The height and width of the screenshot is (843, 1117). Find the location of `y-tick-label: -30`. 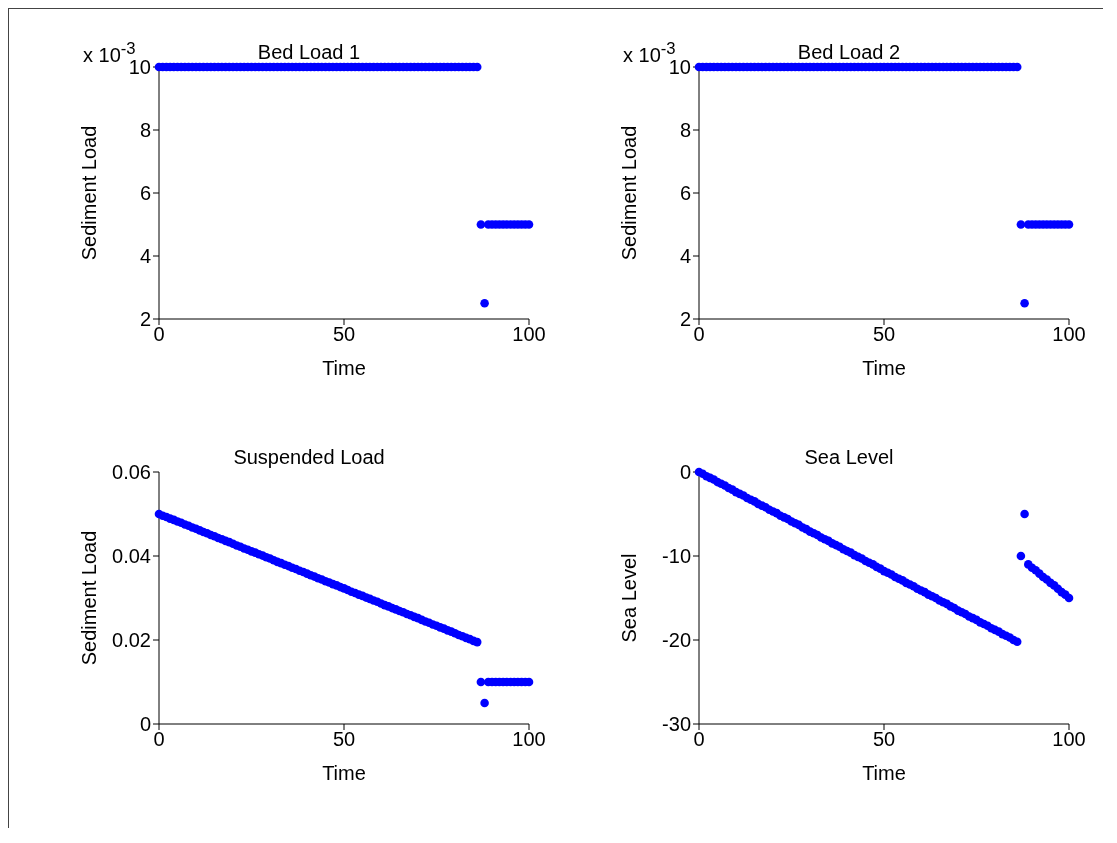

y-tick-label: -30 is located at coordinates (676, 723).